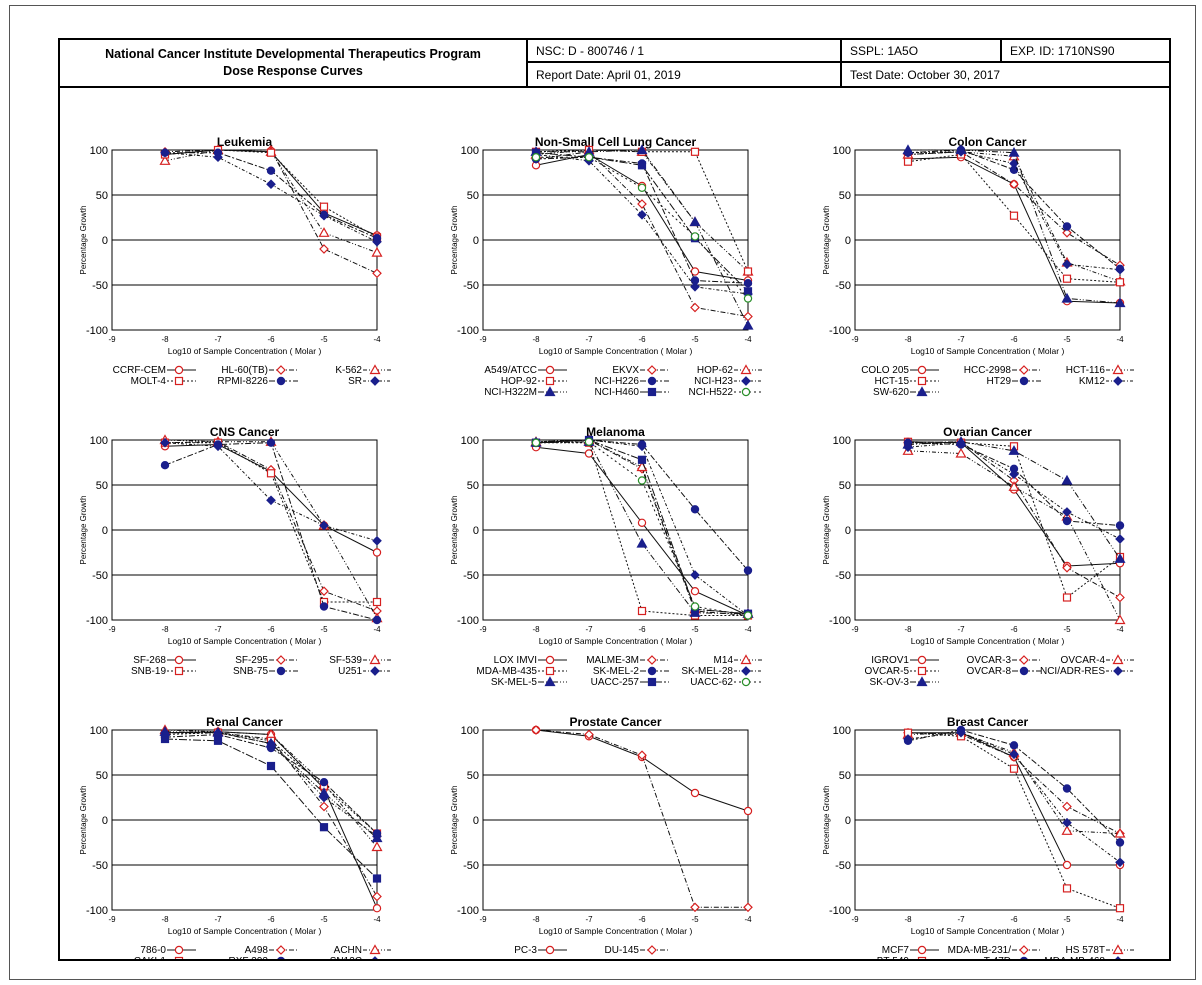  What do you see at coordinates (622, 950) in the screenshot?
I see `legend-label: DU-145` at bounding box center [622, 950].